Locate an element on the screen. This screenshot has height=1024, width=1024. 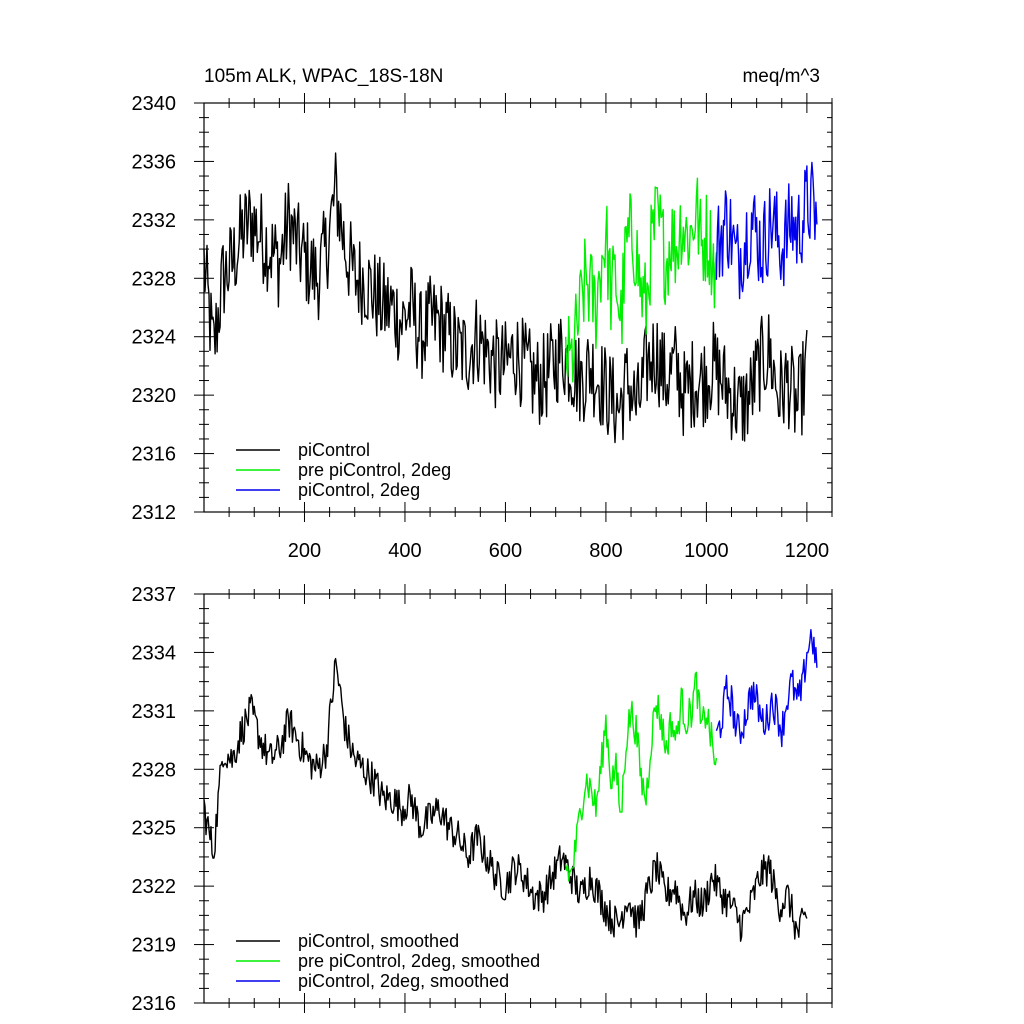
y-tick-label: 2324 is located at coordinates (154, 338).